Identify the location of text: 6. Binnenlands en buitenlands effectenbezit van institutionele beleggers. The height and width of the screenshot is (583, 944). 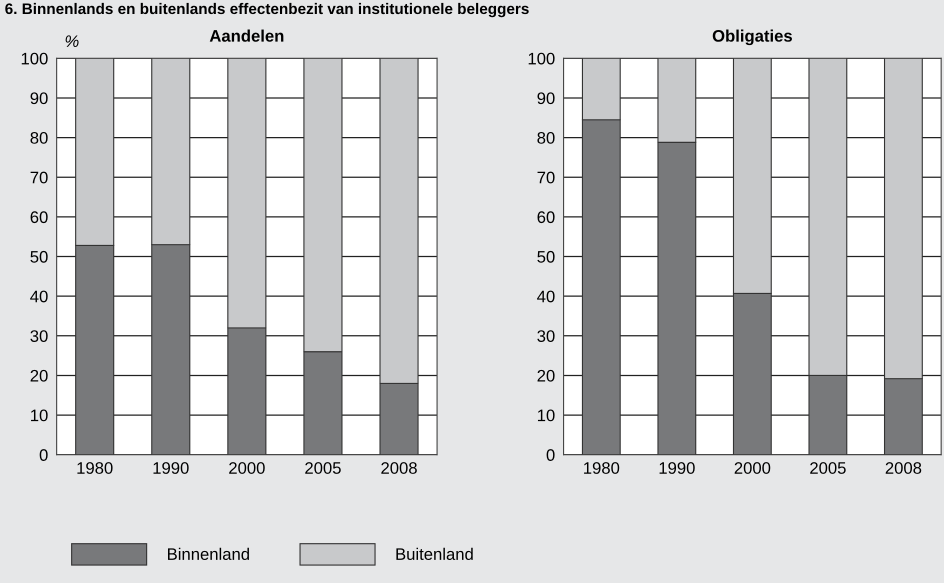
(267, 10).